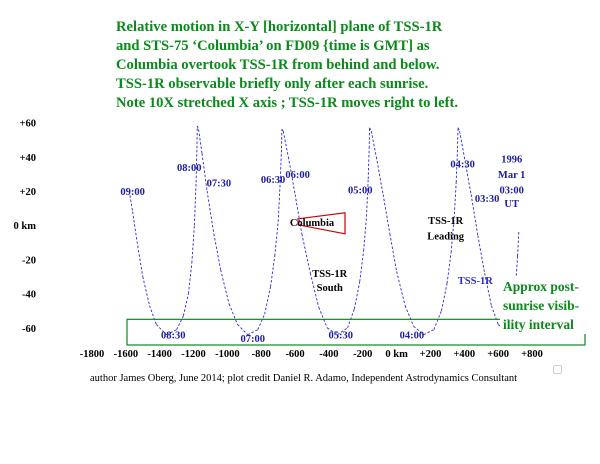 This screenshot has height=464, width=600. What do you see at coordinates (498, 354) in the screenshot?
I see `x-tick-label: +600` at bounding box center [498, 354].